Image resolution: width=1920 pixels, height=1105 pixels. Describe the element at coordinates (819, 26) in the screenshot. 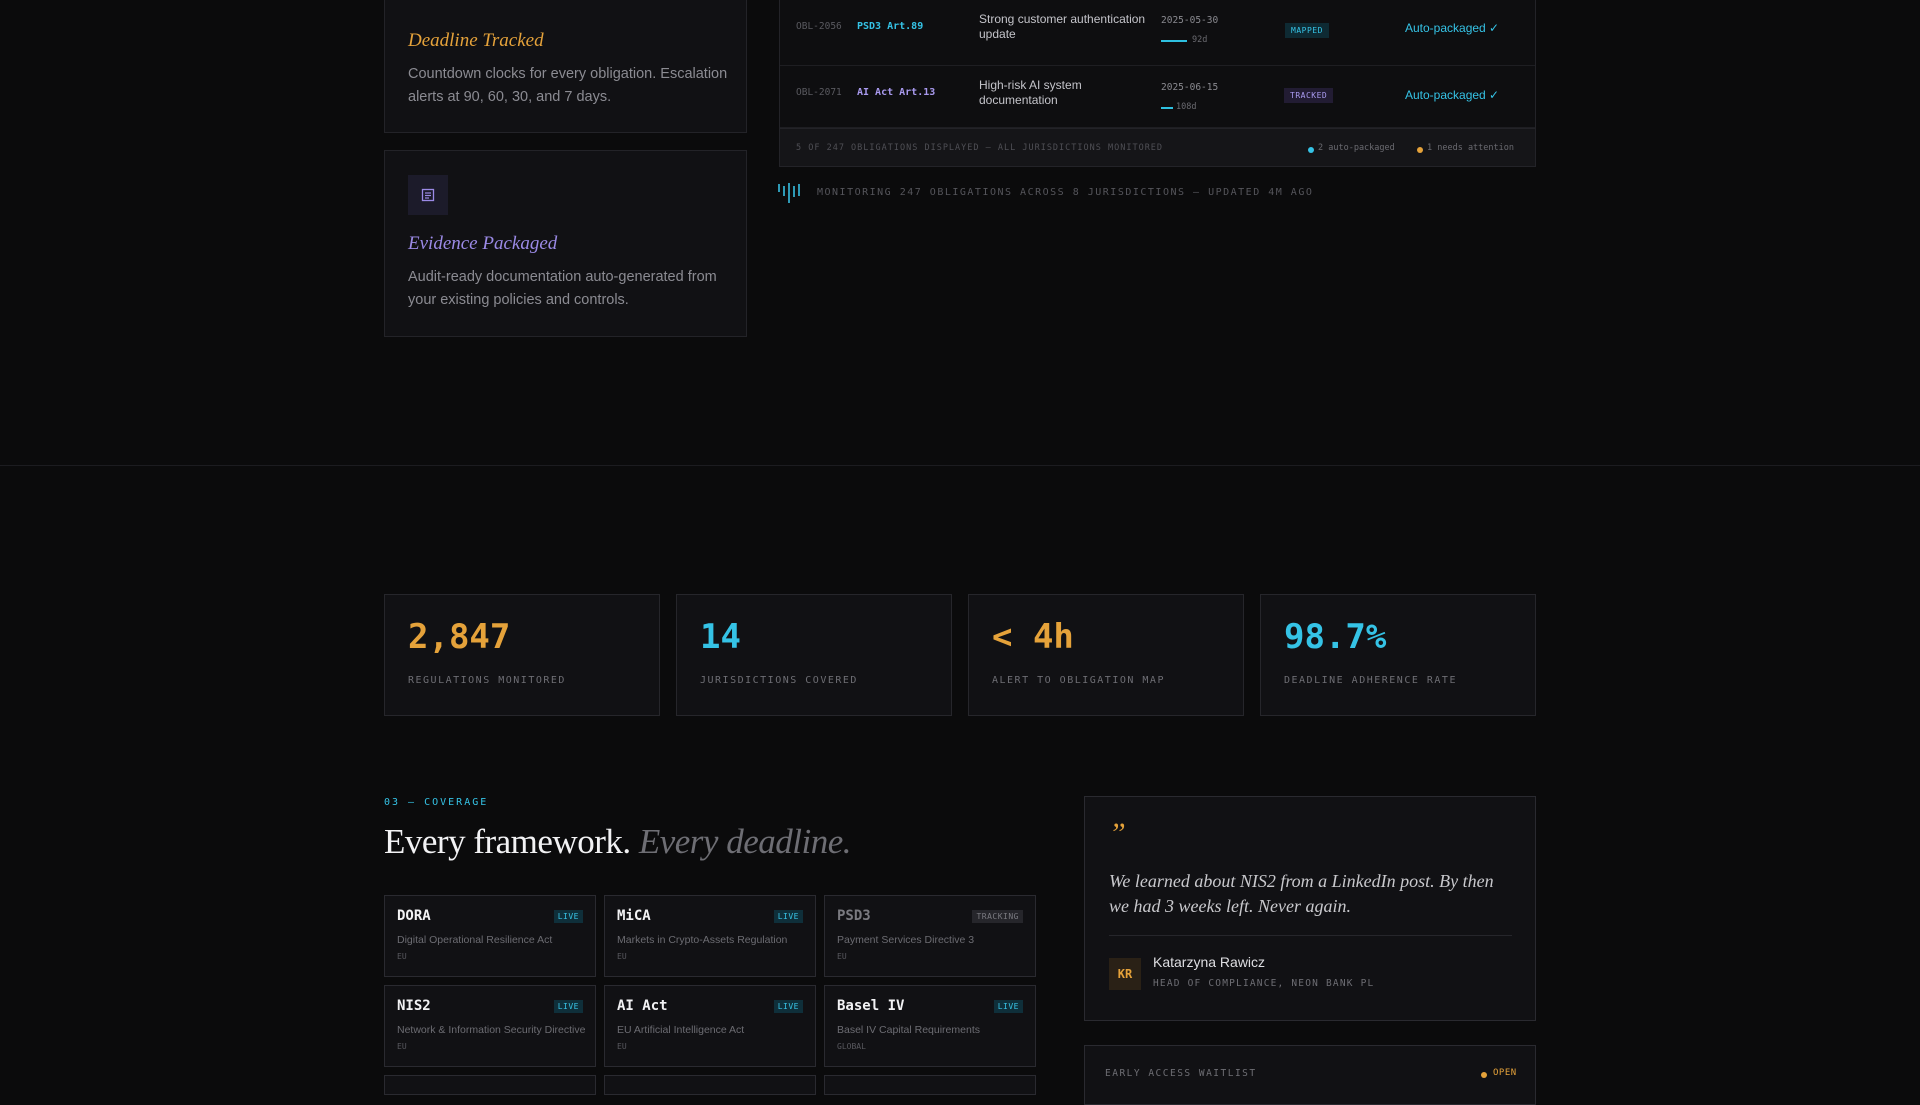

I see `obligation-id: OBL-2056` at that location.